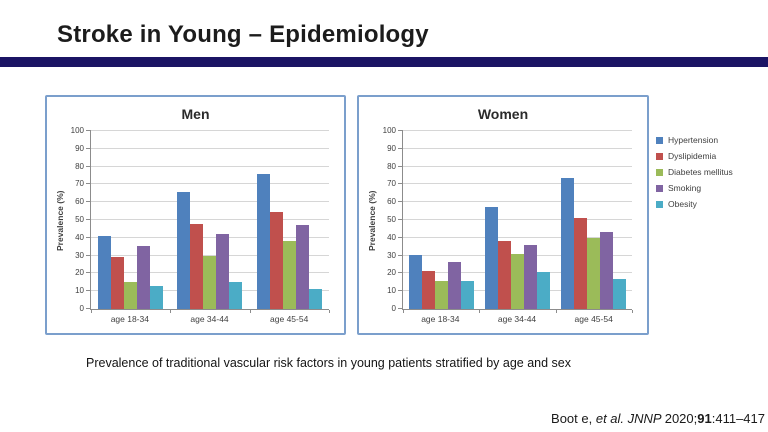 This screenshot has width=768, height=432. I want to click on legend-item: Diabetes mellitus, so click(694, 172).